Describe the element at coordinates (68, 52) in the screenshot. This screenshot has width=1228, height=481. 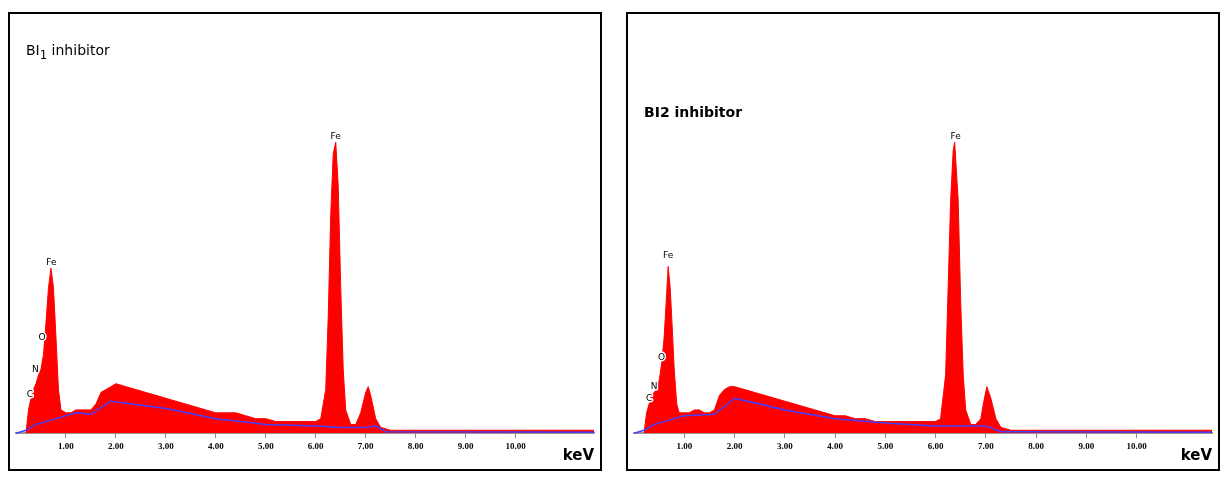
I see `chart-title: BI$_{1}$ inhibitor` at that location.